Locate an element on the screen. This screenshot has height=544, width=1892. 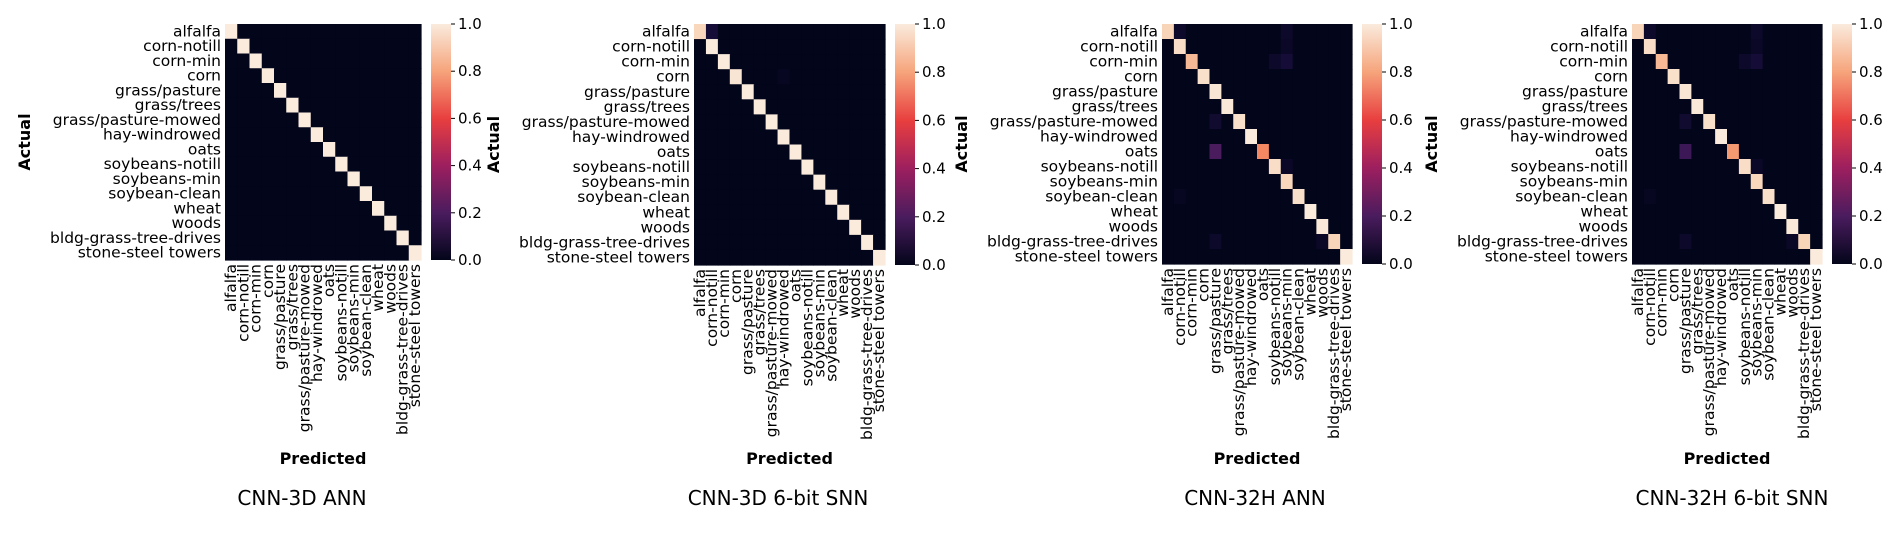
x-tick-label: soybeans-min is located at coordinates (354, 318).